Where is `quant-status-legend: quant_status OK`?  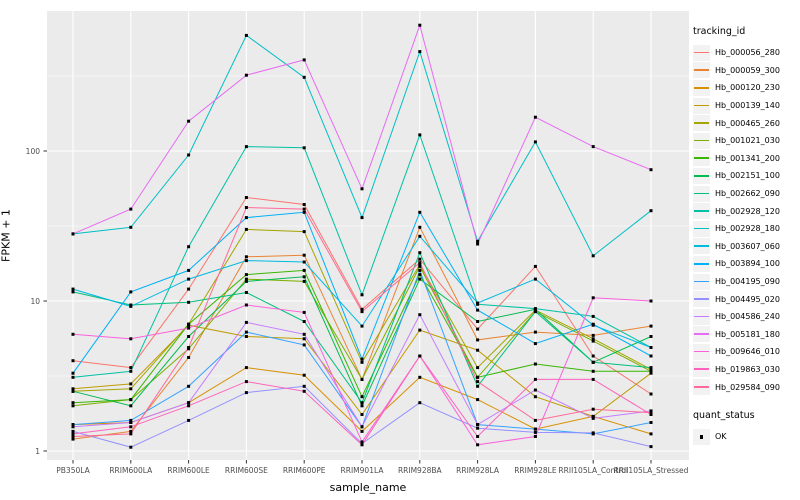
quant-status-legend: quant_status OK is located at coordinates (746, 428).